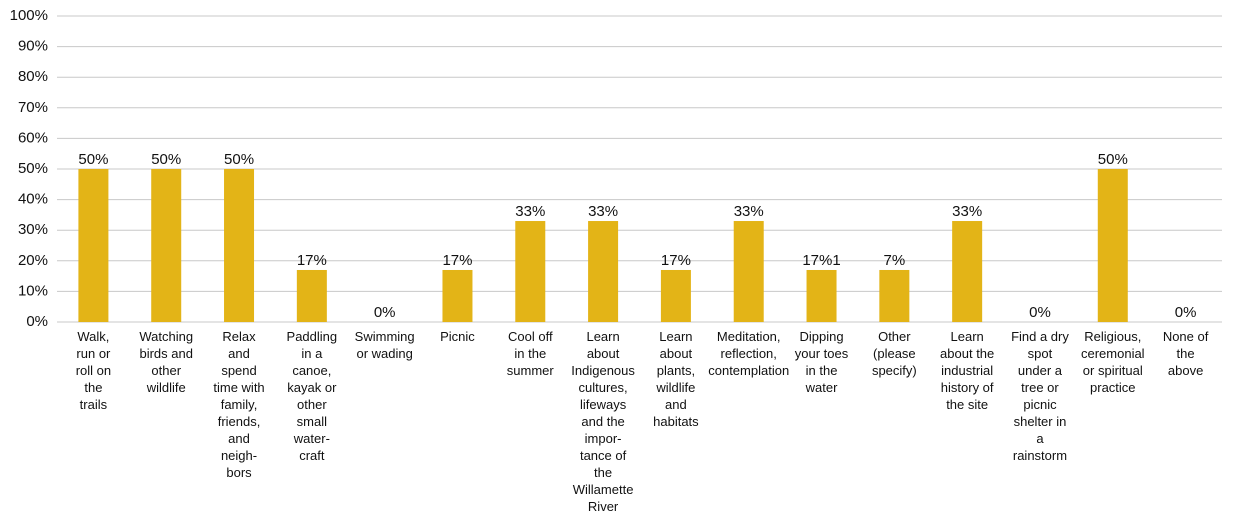  I want to click on x-tick-label: Walk, run or roll on the trails, so click(93, 370).